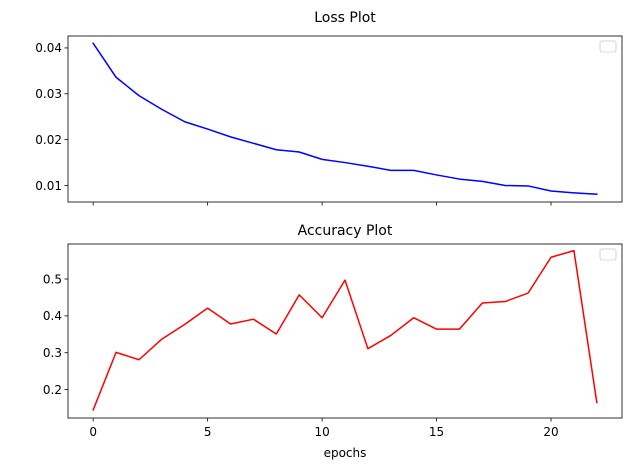  Describe the element at coordinates (48, 140) in the screenshot. I see `loss-y-tick-label: 0.02` at that location.